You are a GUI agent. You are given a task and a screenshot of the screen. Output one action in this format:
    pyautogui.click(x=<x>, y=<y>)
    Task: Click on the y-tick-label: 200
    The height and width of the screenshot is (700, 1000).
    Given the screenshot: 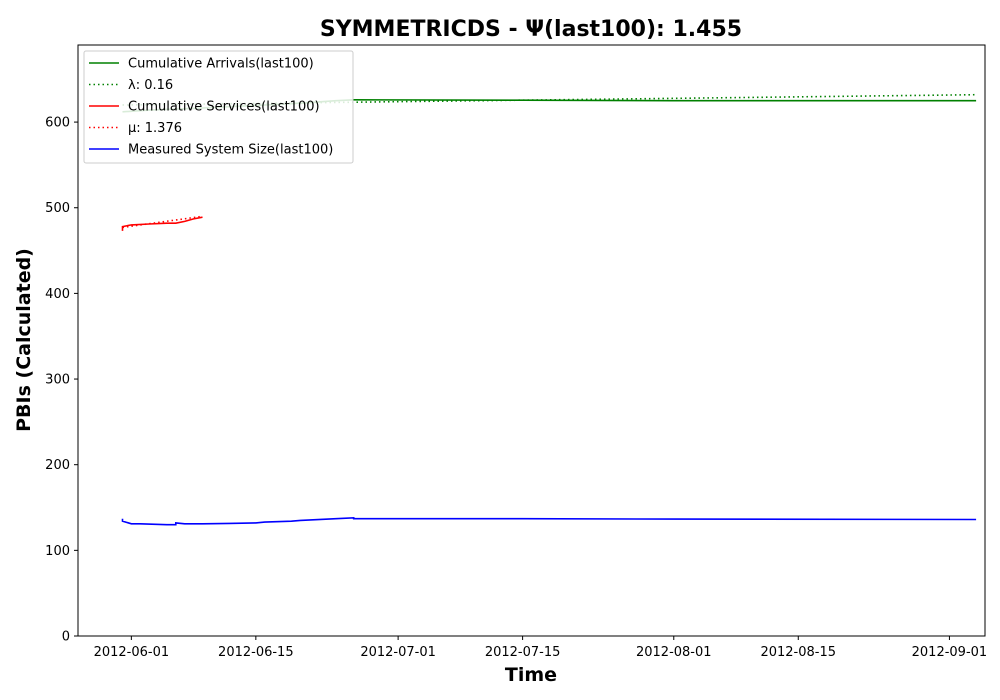 What is the action you would take?
    pyautogui.click(x=57, y=465)
    